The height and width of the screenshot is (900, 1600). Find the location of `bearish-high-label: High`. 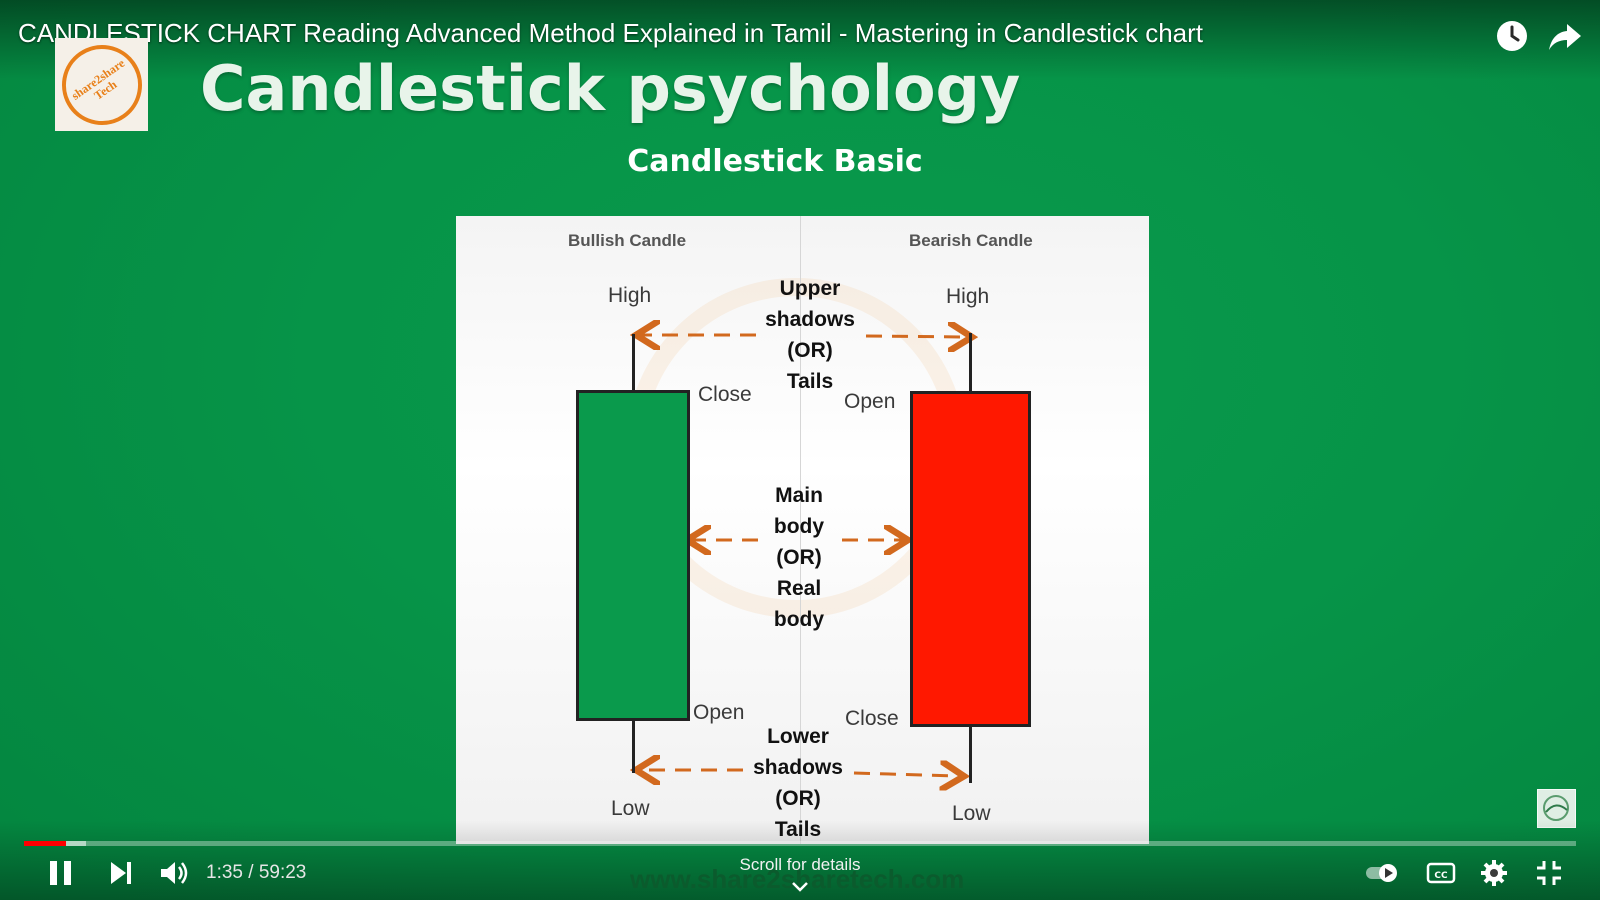

bearish-high-label: High is located at coordinates (968, 296).